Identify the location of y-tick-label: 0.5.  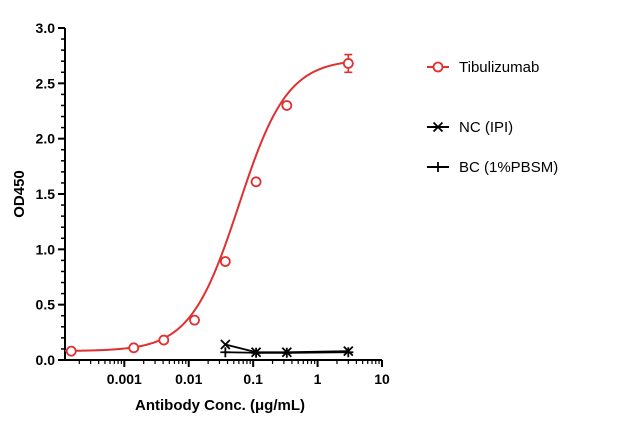
(46, 305).